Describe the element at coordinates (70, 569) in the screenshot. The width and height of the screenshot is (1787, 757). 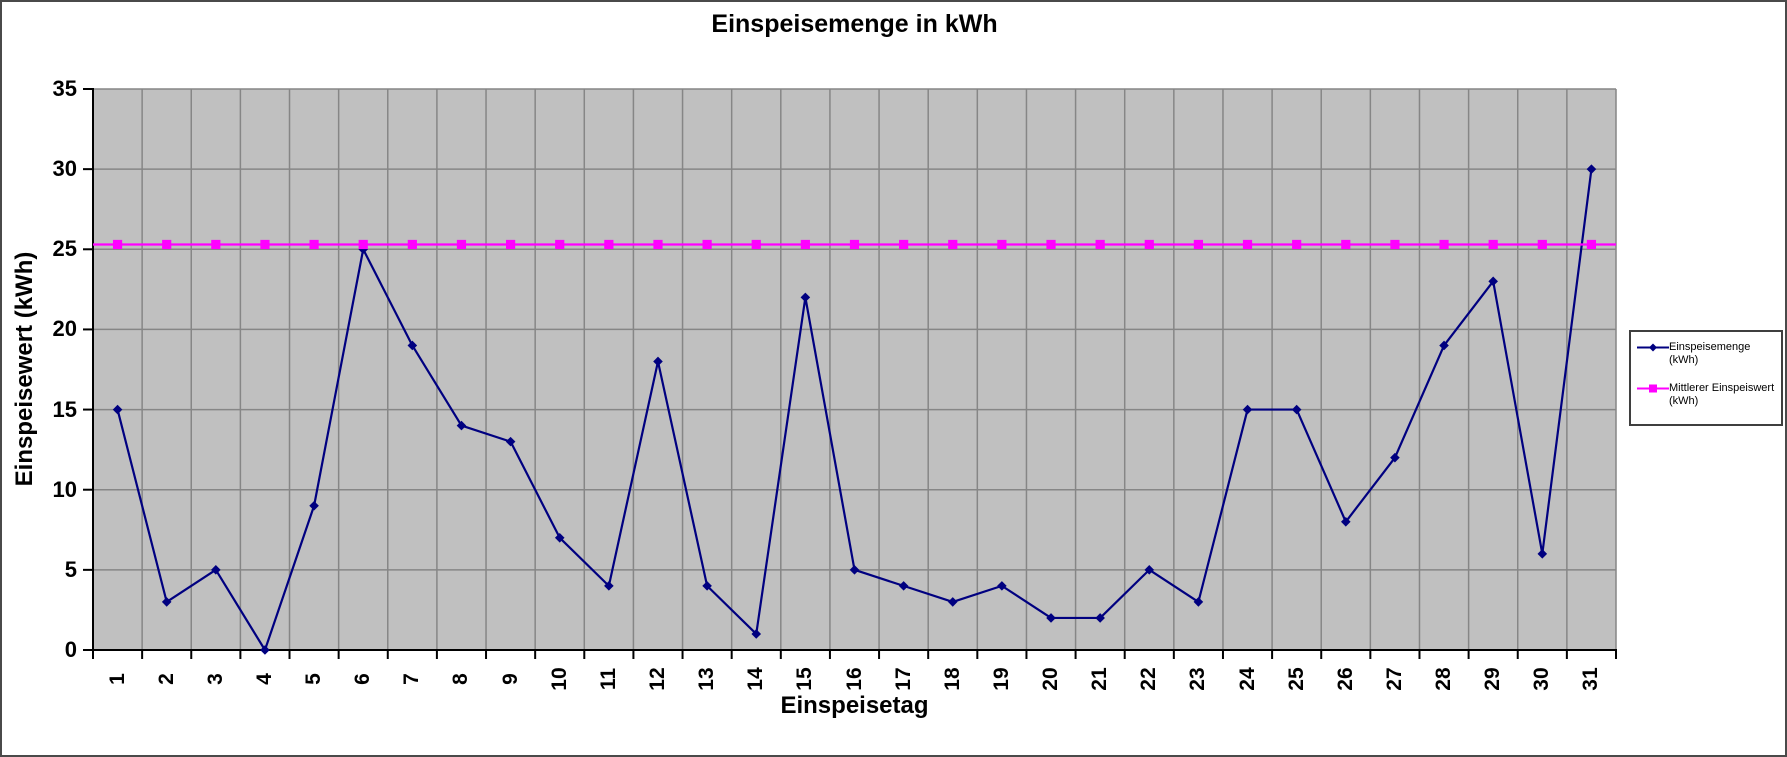
I see `y-tick-label: 5` at that location.